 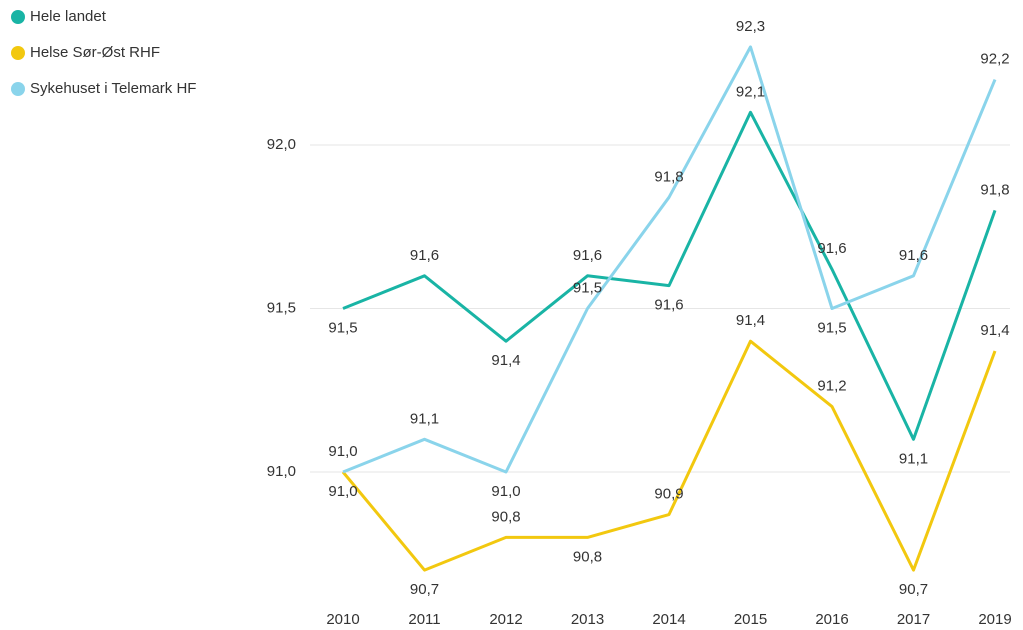 I want to click on x-tick-label: 2017, so click(x=913, y=619).